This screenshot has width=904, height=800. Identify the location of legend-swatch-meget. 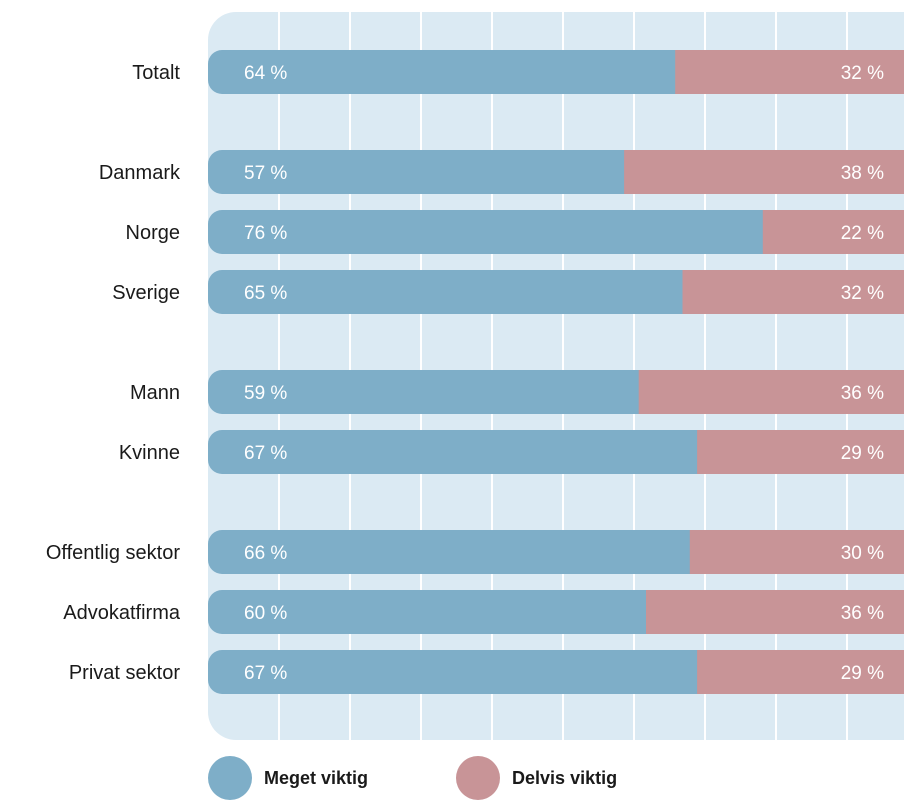
(230, 778).